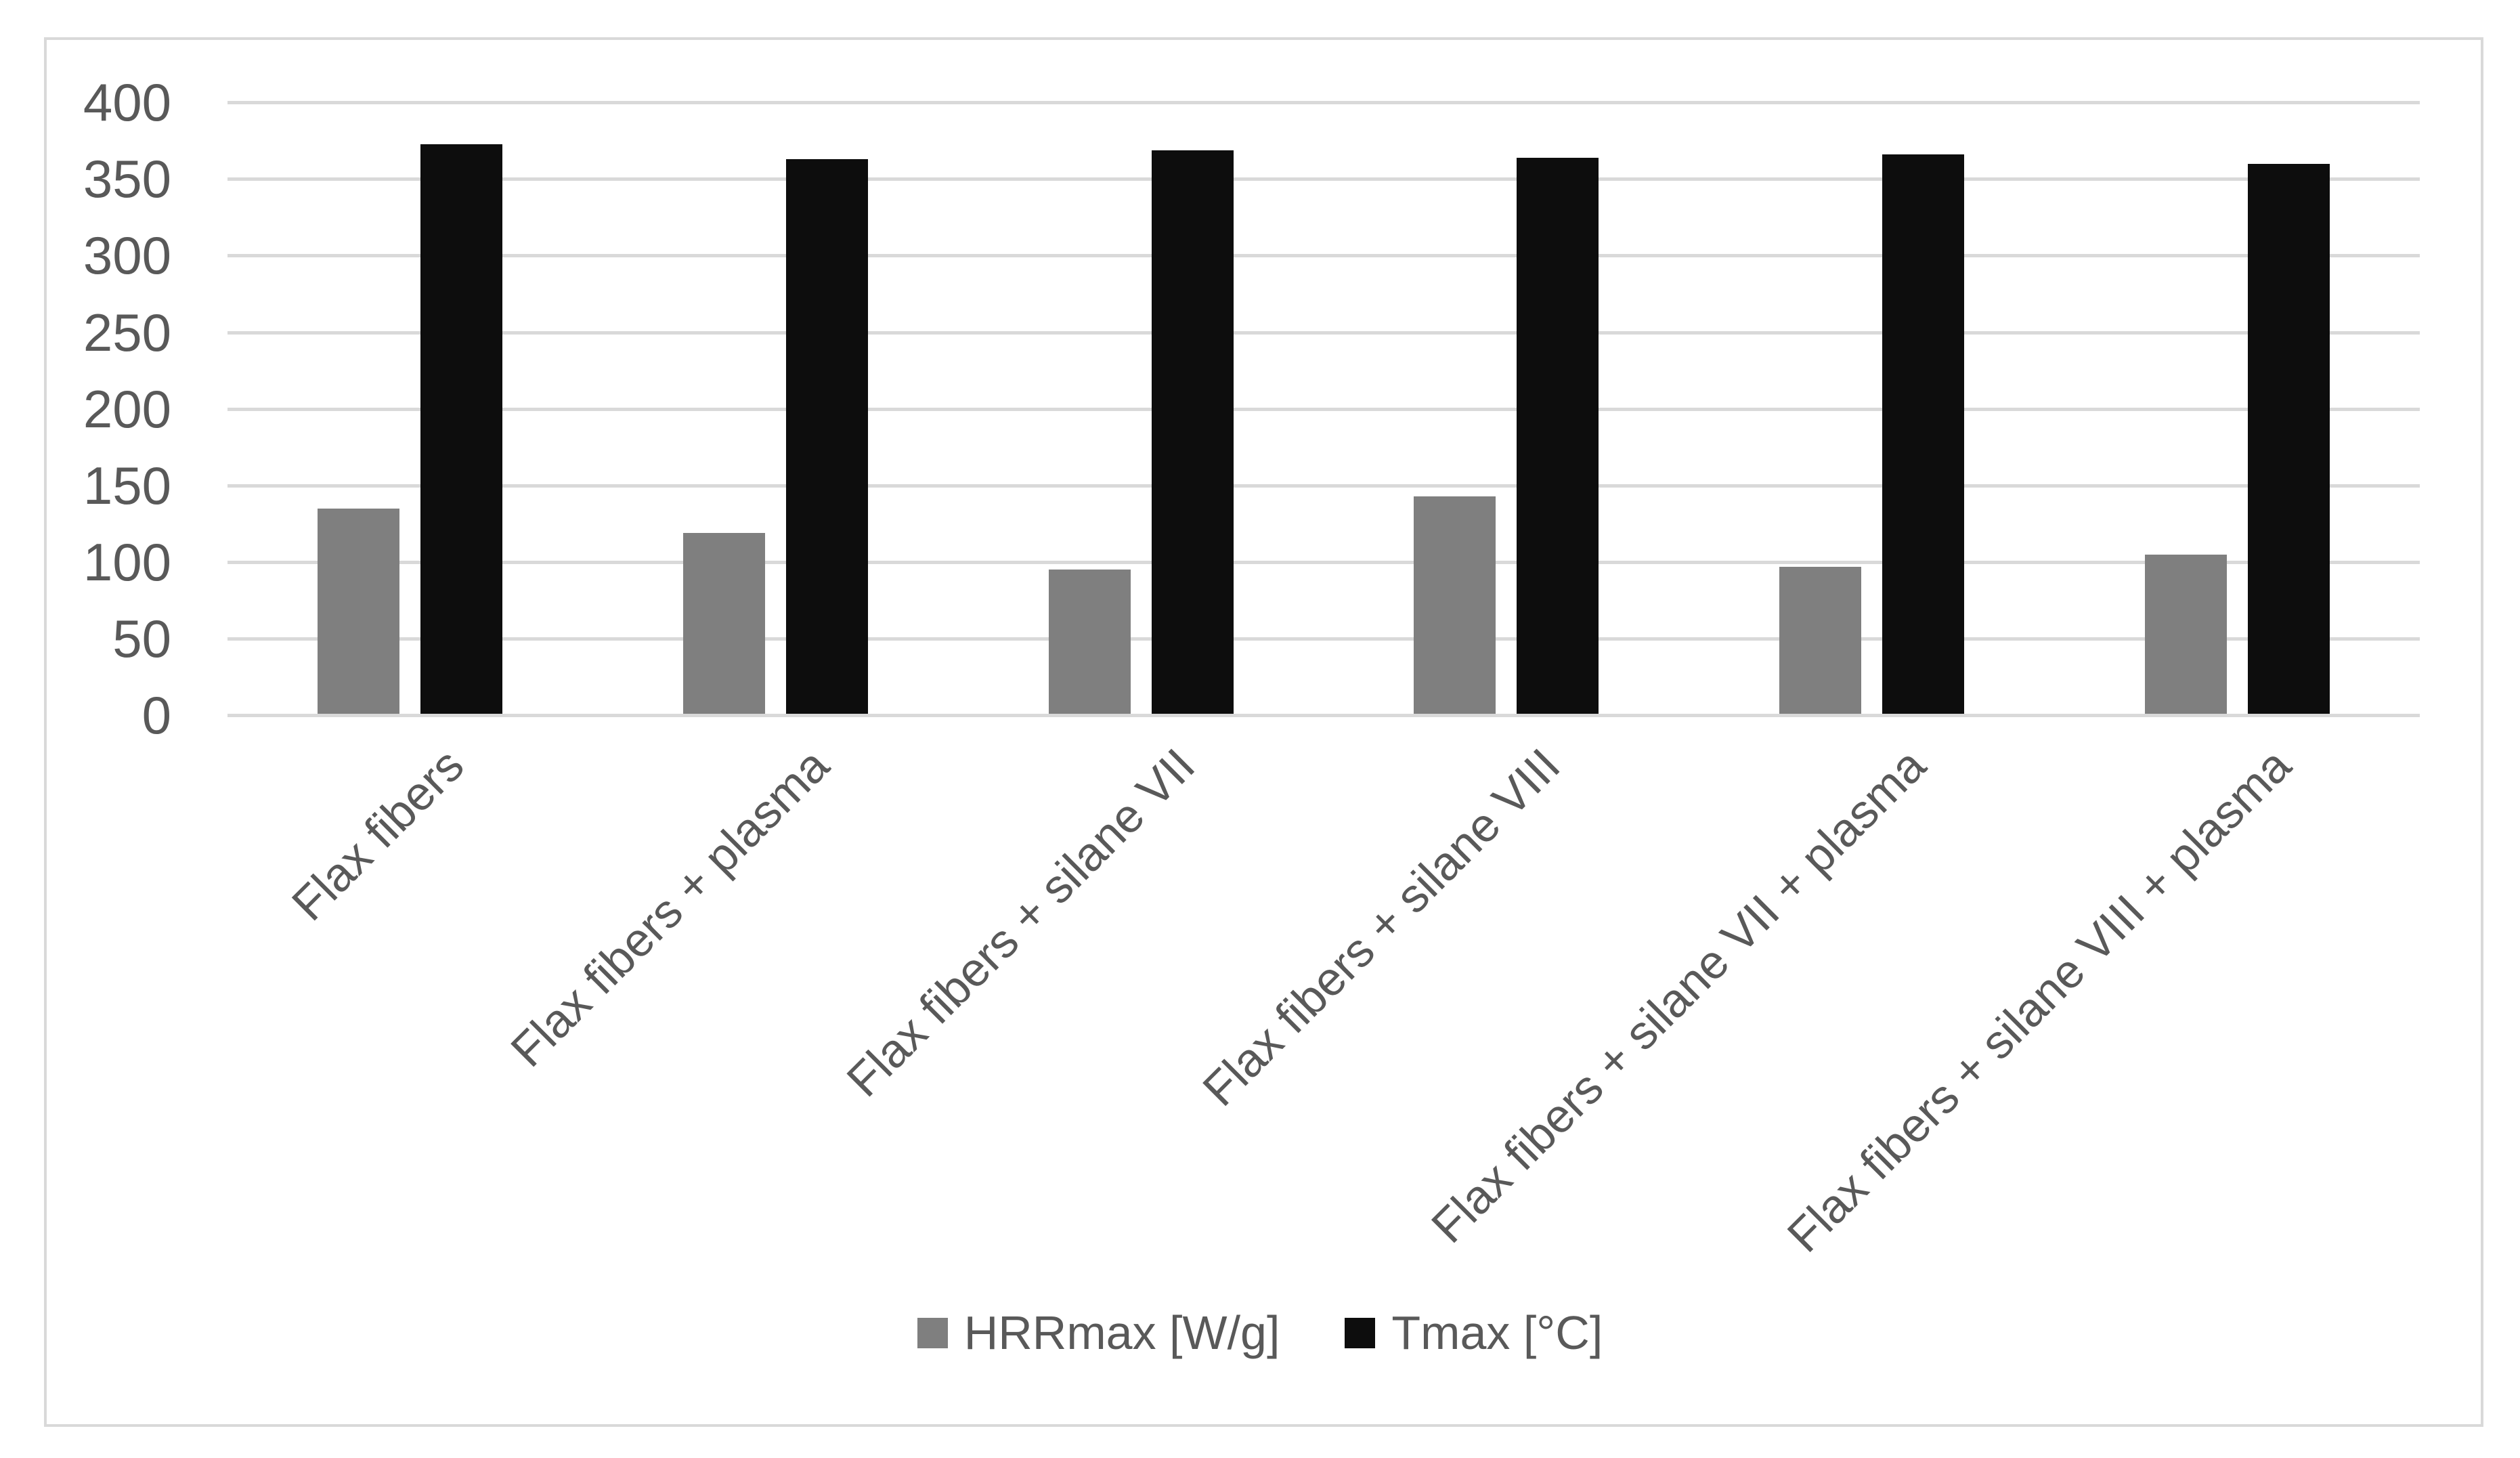  I want to click on legend: HRRmax [W/g] Tmax [°C], so click(1260, 1333).